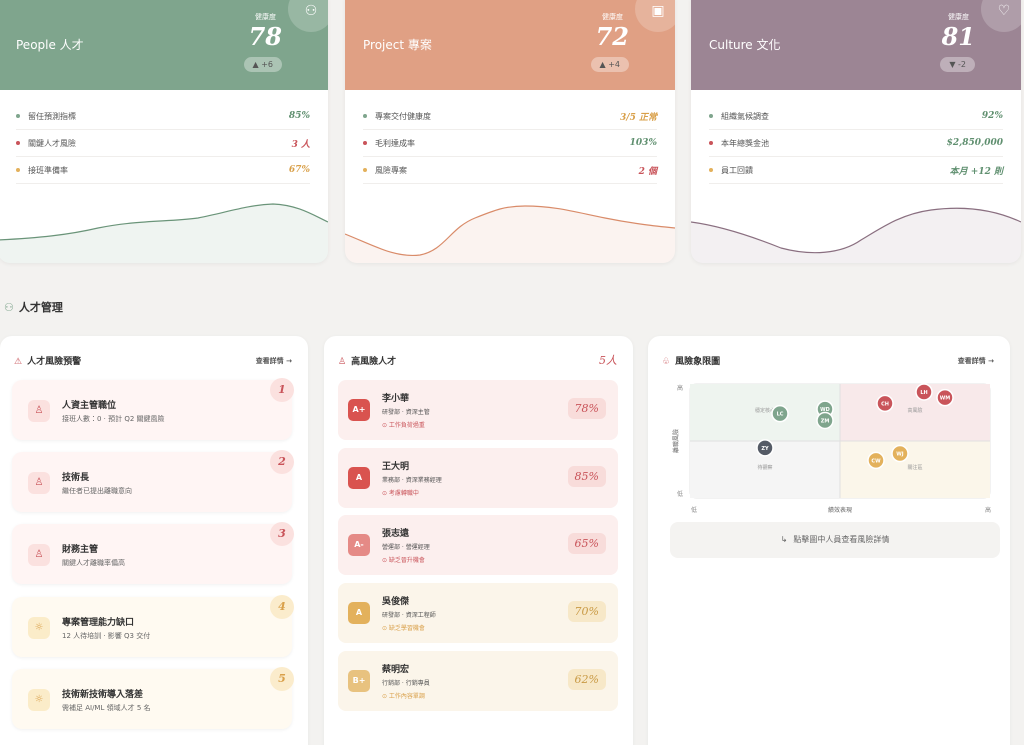 Image resolution: width=1024 pixels, height=745 pixels. Describe the element at coordinates (406, 412) in the screenshot. I see `person-dept: 研發部 · 資深主管` at that location.